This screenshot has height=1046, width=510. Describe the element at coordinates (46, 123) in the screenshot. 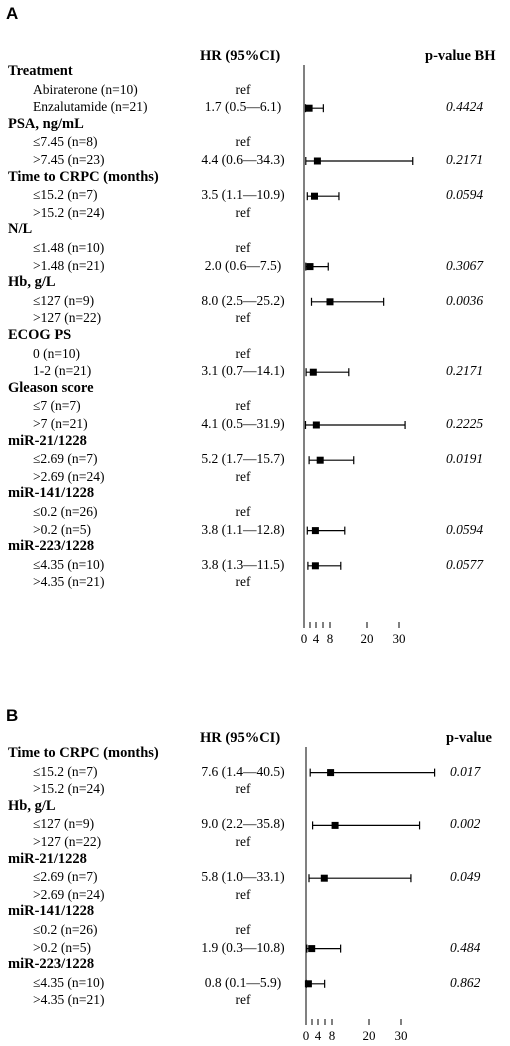

I see `group-title: PSA, ng/mL` at that location.